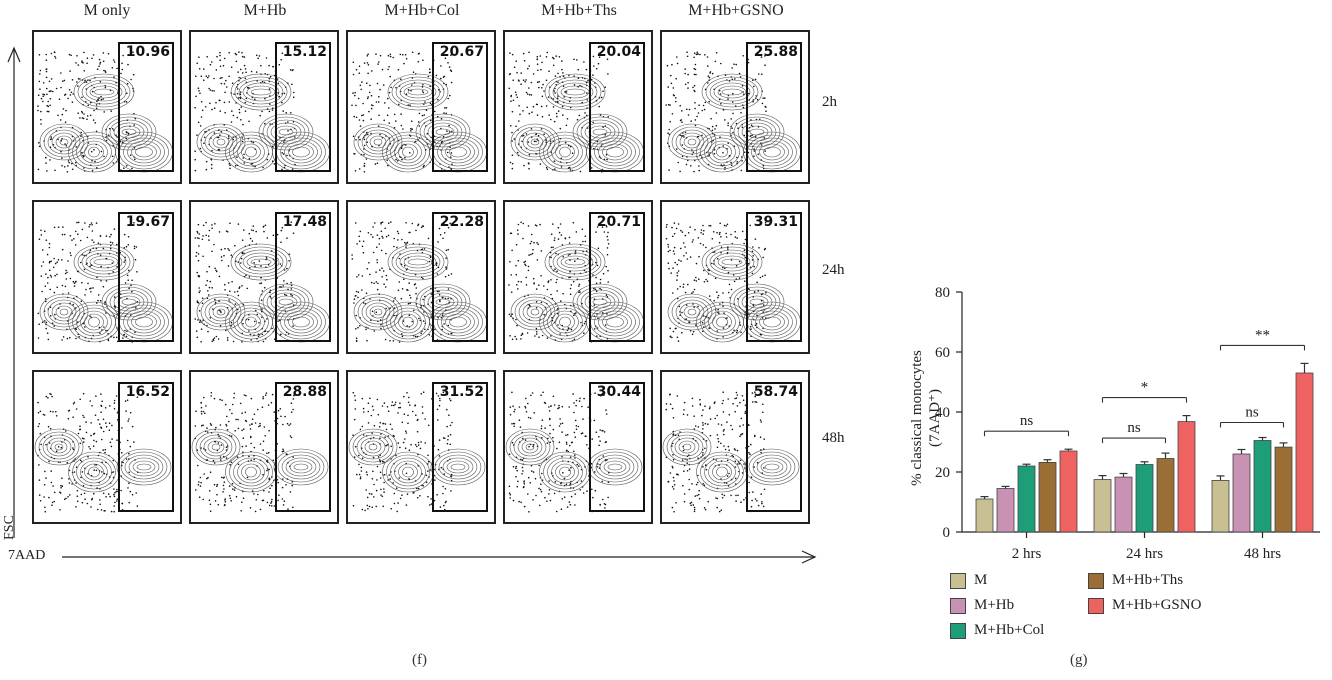  What do you see at coordinates (968, 580) in the screenshot?
I see `legend-item: M` at bounding box center [968, 580].